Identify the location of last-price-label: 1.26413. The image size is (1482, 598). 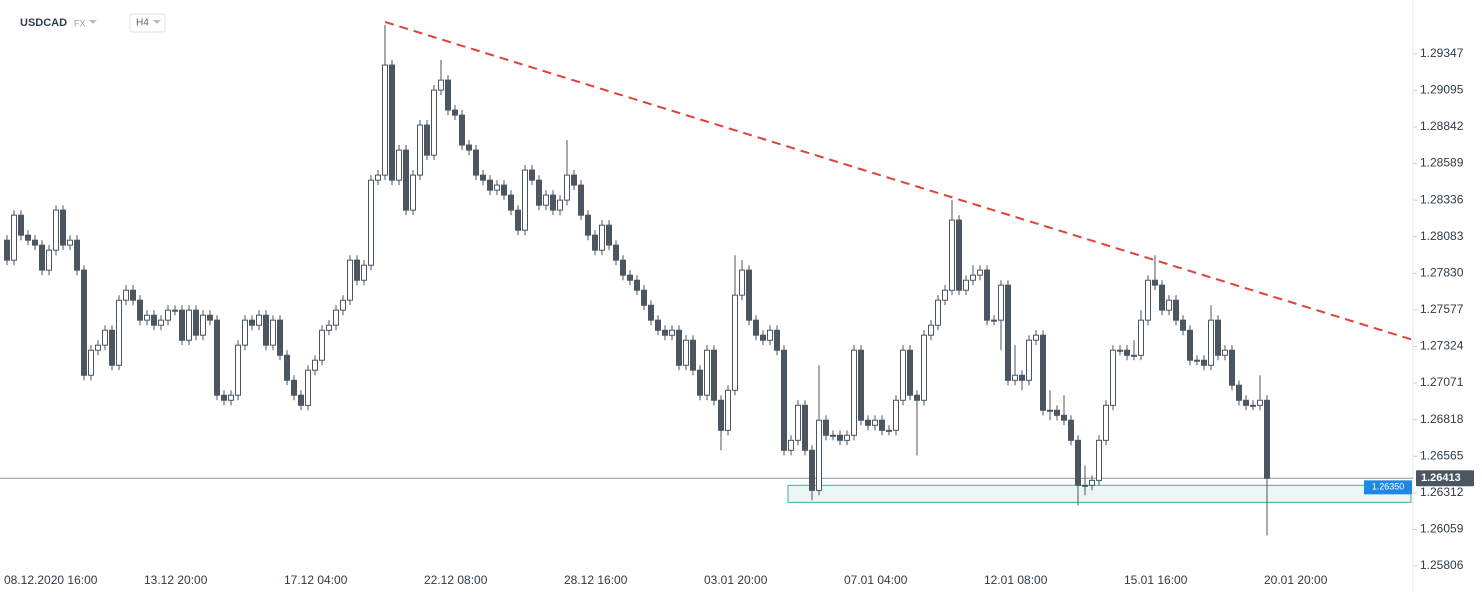
(1441, 478).